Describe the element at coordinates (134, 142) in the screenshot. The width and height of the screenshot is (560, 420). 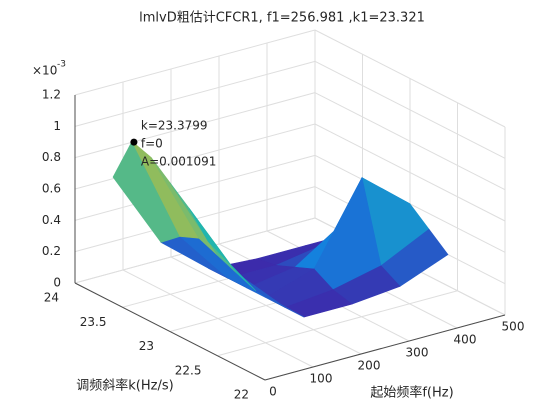
I see `datatip-marker` at that location.